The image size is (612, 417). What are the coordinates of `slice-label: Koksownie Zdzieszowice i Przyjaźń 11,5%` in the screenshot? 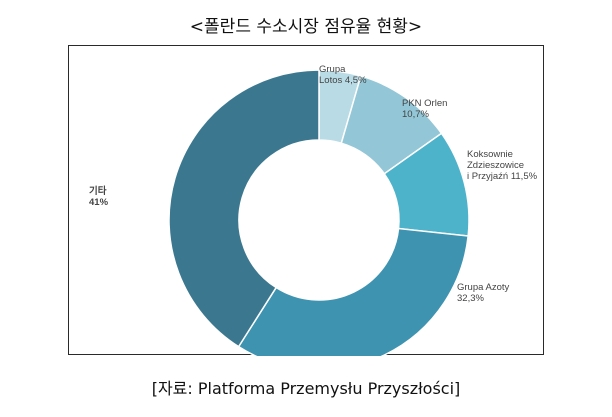 It's located at (502, 165).